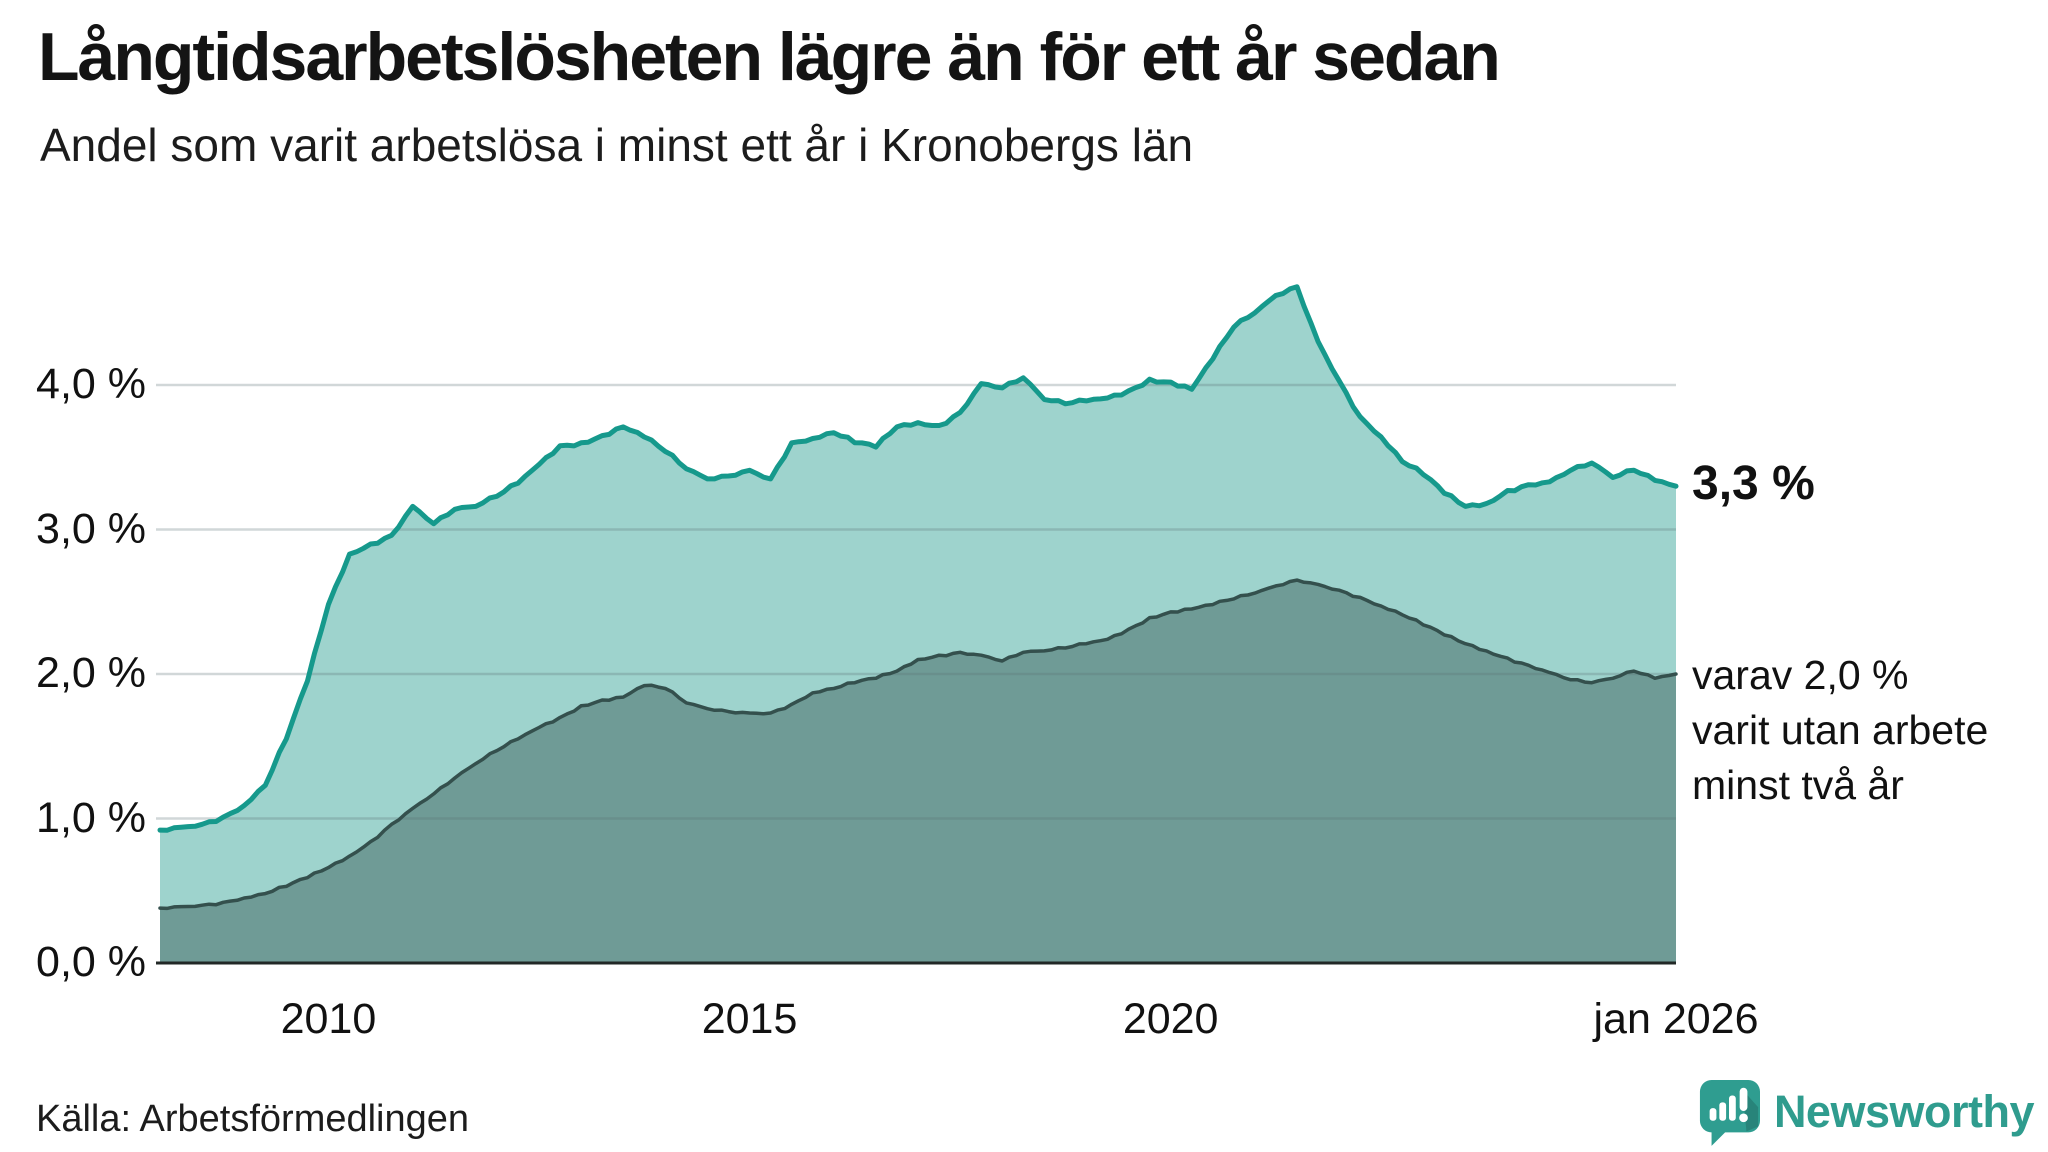  What do you see at coordinates (91, 817) in the screenshot?
I see `y-axis-tick-label: 1,0 %` at bounding box center [91, 817].